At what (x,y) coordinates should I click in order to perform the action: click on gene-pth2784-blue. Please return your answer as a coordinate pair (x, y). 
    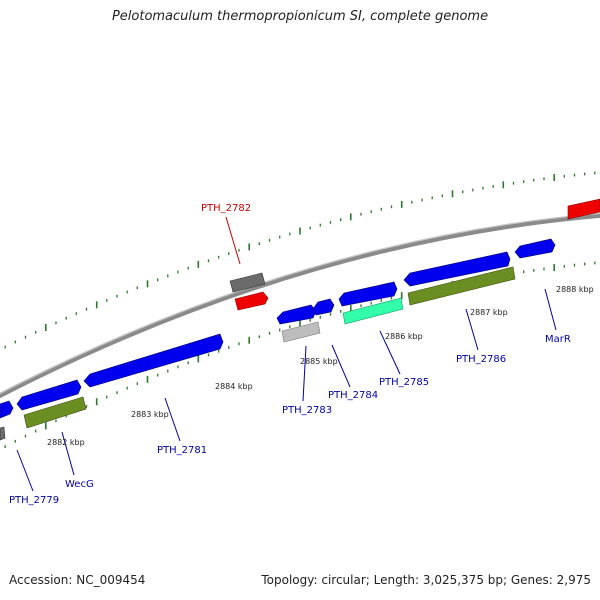
    Looking at the image, I should click on (323, 307).